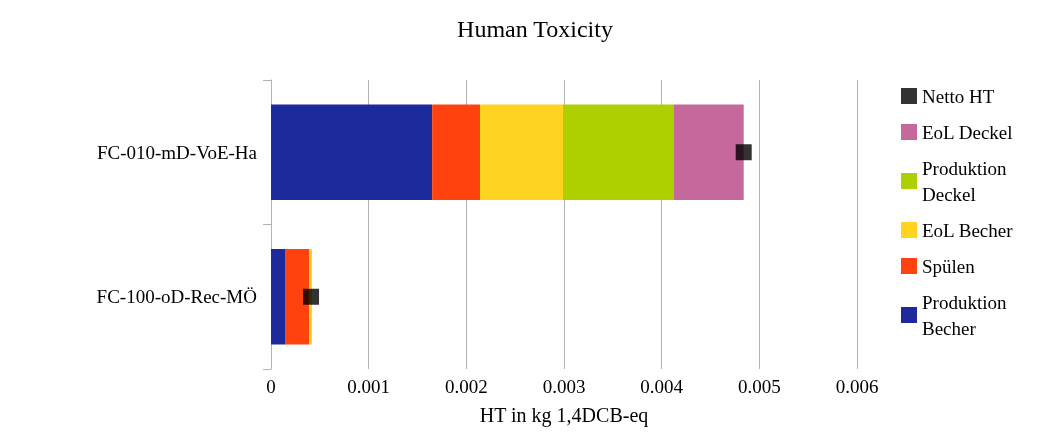  What do you see at coordinates (857, 386) in the screenshot?
I see `x-tick-label: 0.006` at bounding box center [857, 386].